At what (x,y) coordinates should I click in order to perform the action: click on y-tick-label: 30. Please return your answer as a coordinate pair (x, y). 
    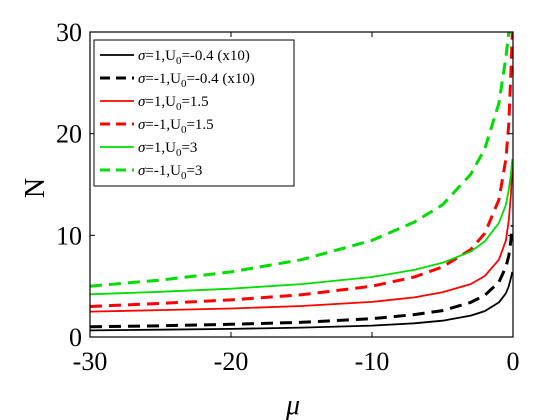
    Looking at the image, I should click on (69, 32).